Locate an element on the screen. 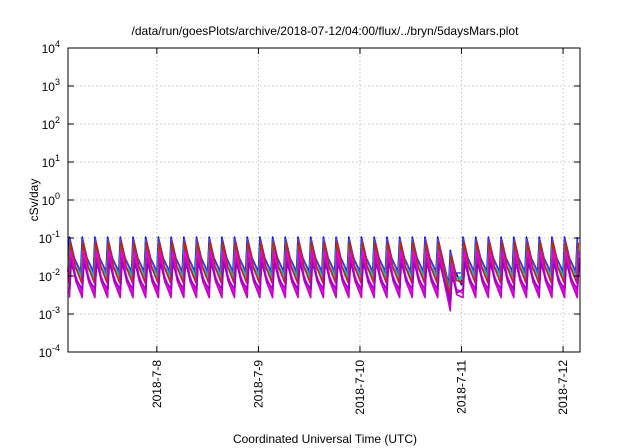 The image size is (640, 448). y-tick-label: 10⁴ is located at coordinates (51, 47).